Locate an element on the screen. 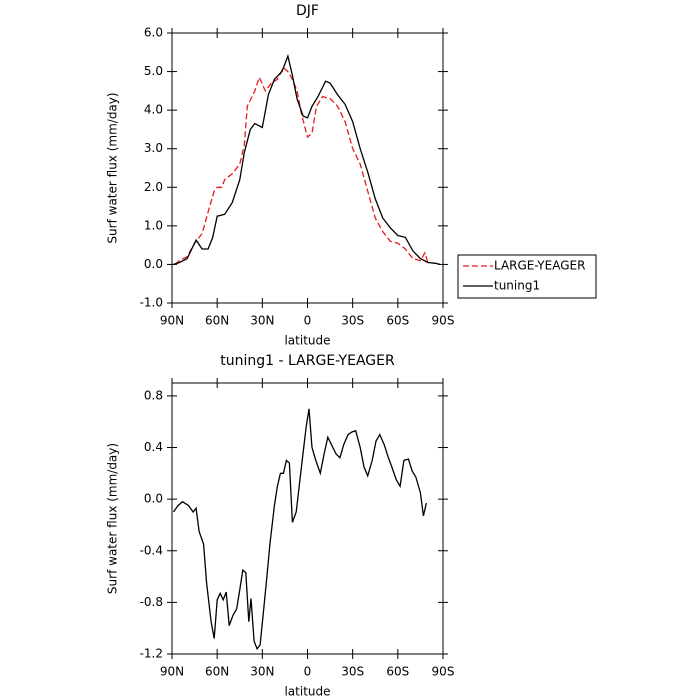 This screenshot has height=700, width=700. legend-label: LARGE-YEAGER is located at coordinates (539, 266).